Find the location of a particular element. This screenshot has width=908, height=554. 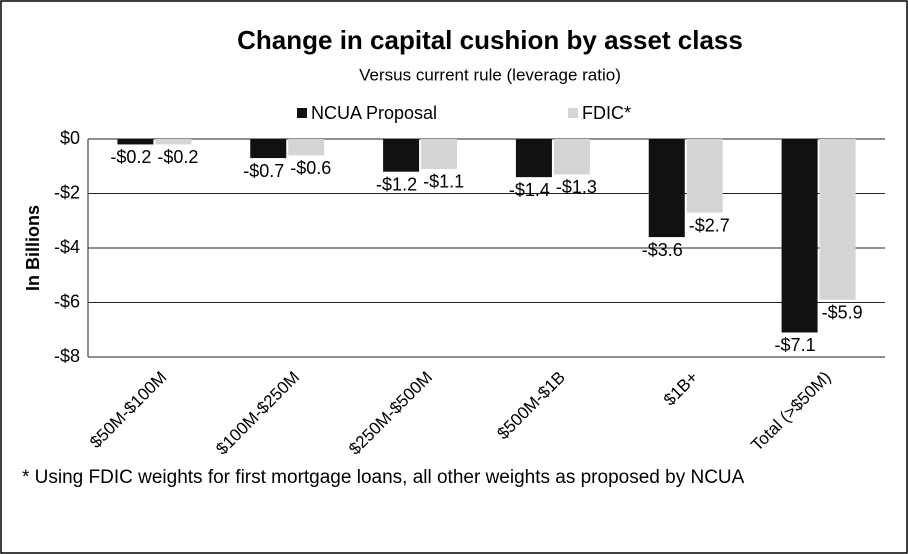

y-tick-label: -$6 is located at coordinates (67, 301).